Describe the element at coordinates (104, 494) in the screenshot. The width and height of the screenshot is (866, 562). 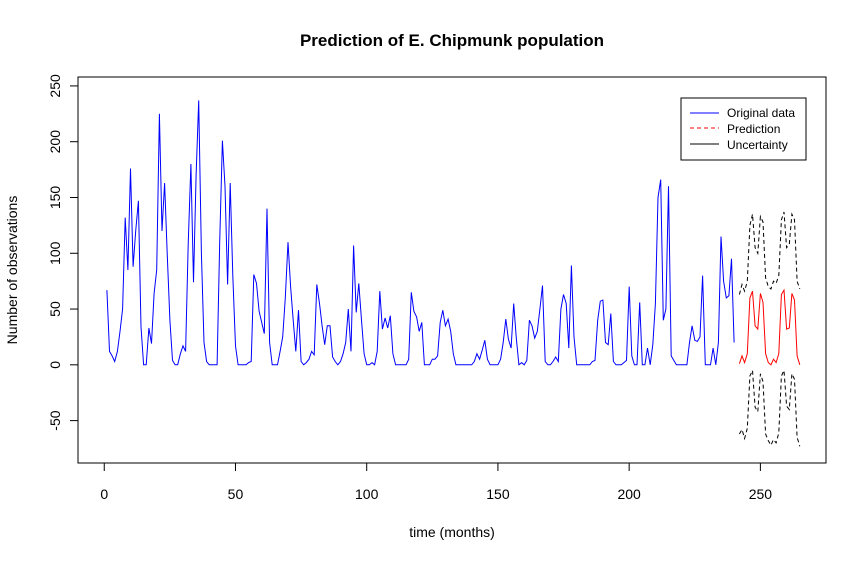
I see `x-tick-label: 0` at that location.